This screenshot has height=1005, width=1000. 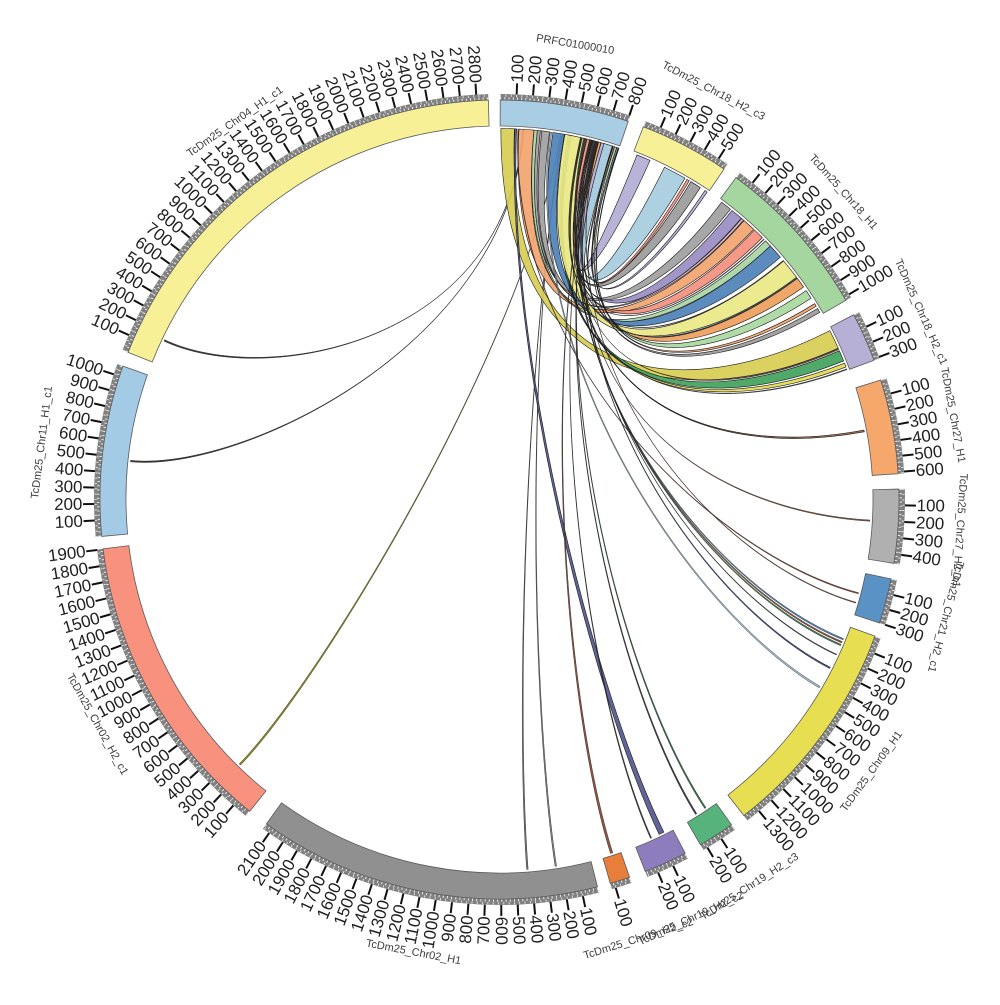 I want to click on svg-text: 2800, so click(x=474, y=64).